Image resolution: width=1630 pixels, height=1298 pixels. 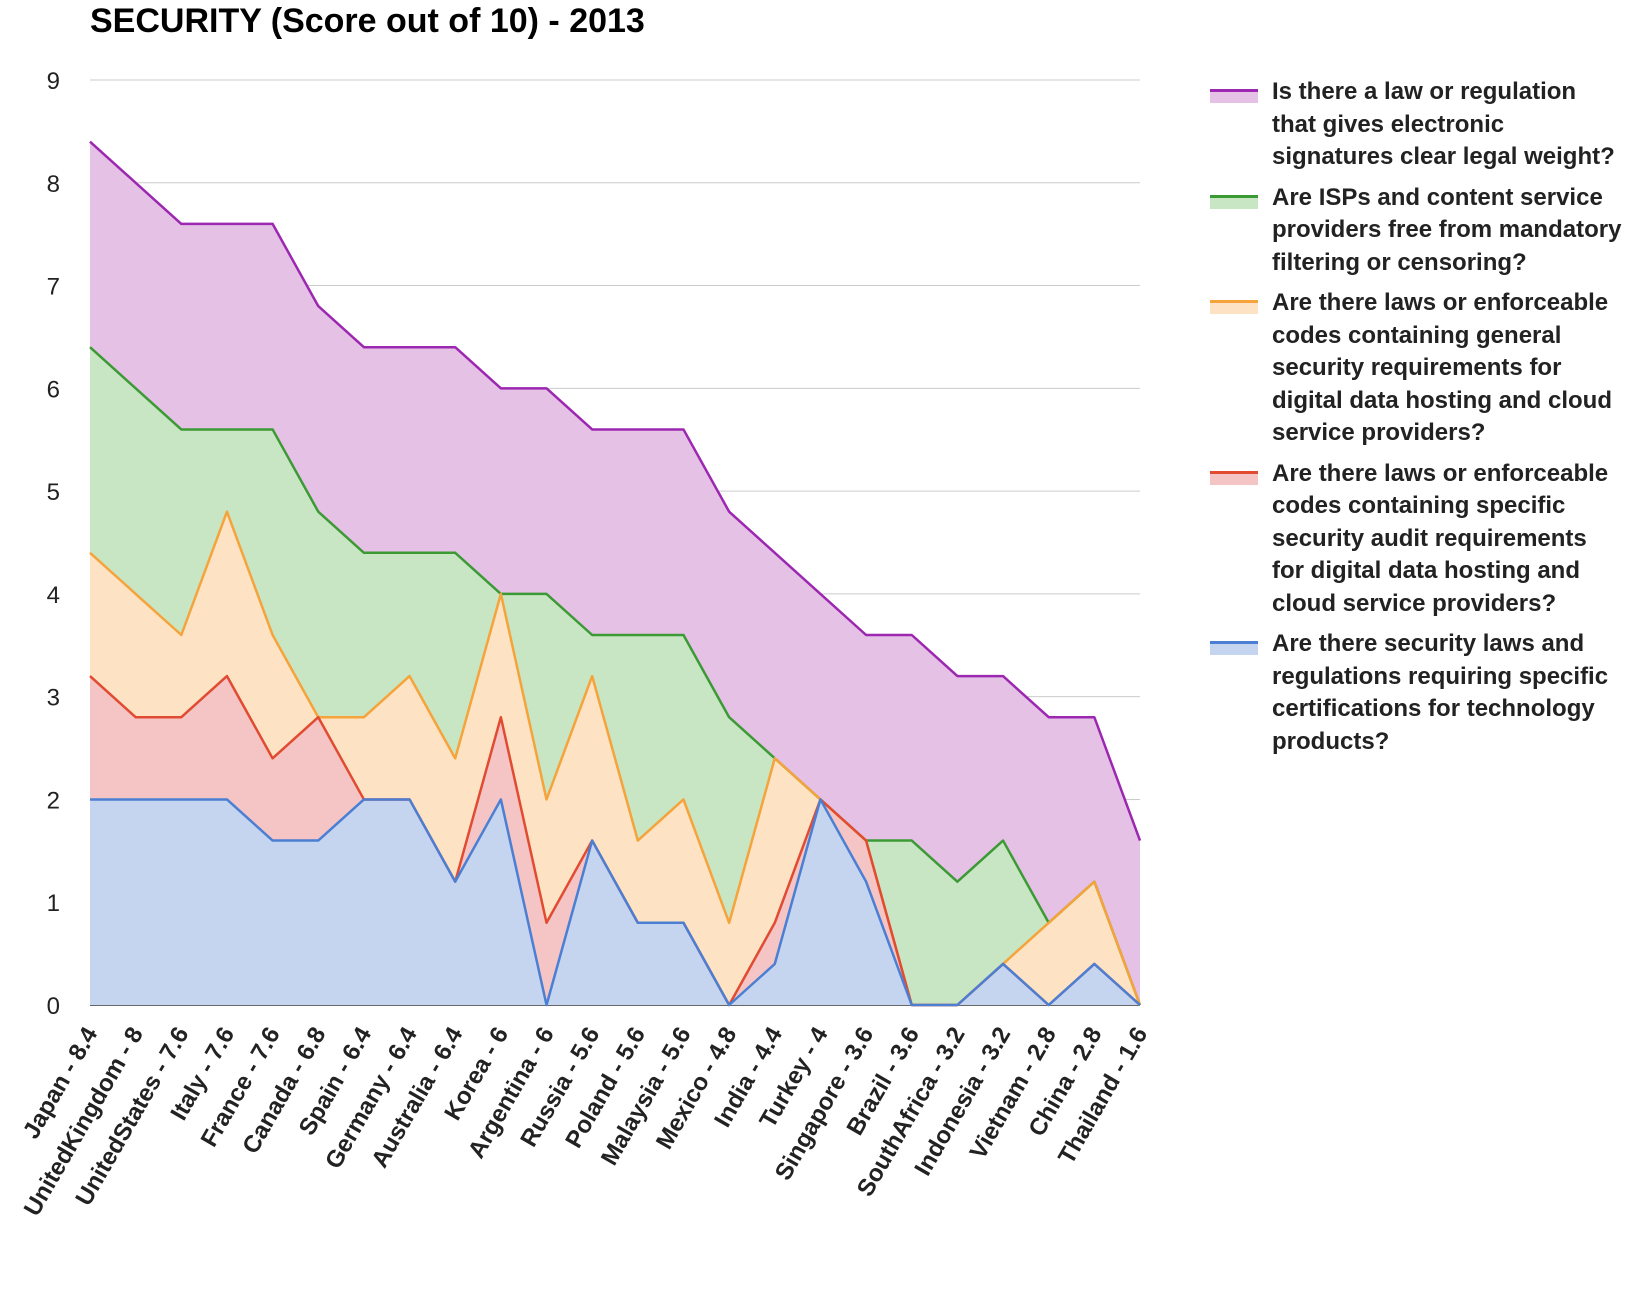 What do you see at coordinates (53, 544) in the screenshot?
I see `y-axis-ticks: 0 1 2 3 4 5 6 7 8 9` at bounding box center [53, 544].